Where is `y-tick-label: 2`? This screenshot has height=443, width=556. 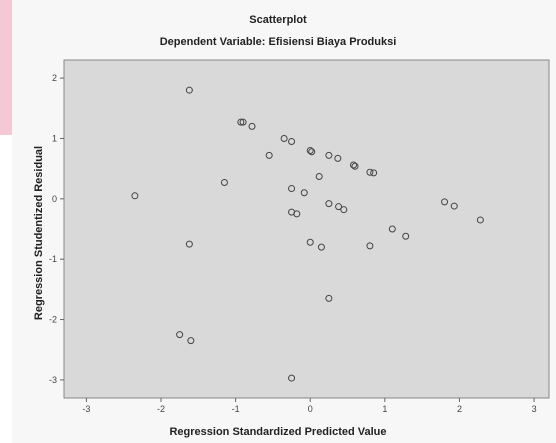 y-tick-label: 2 is located at coordinates (54, 78).